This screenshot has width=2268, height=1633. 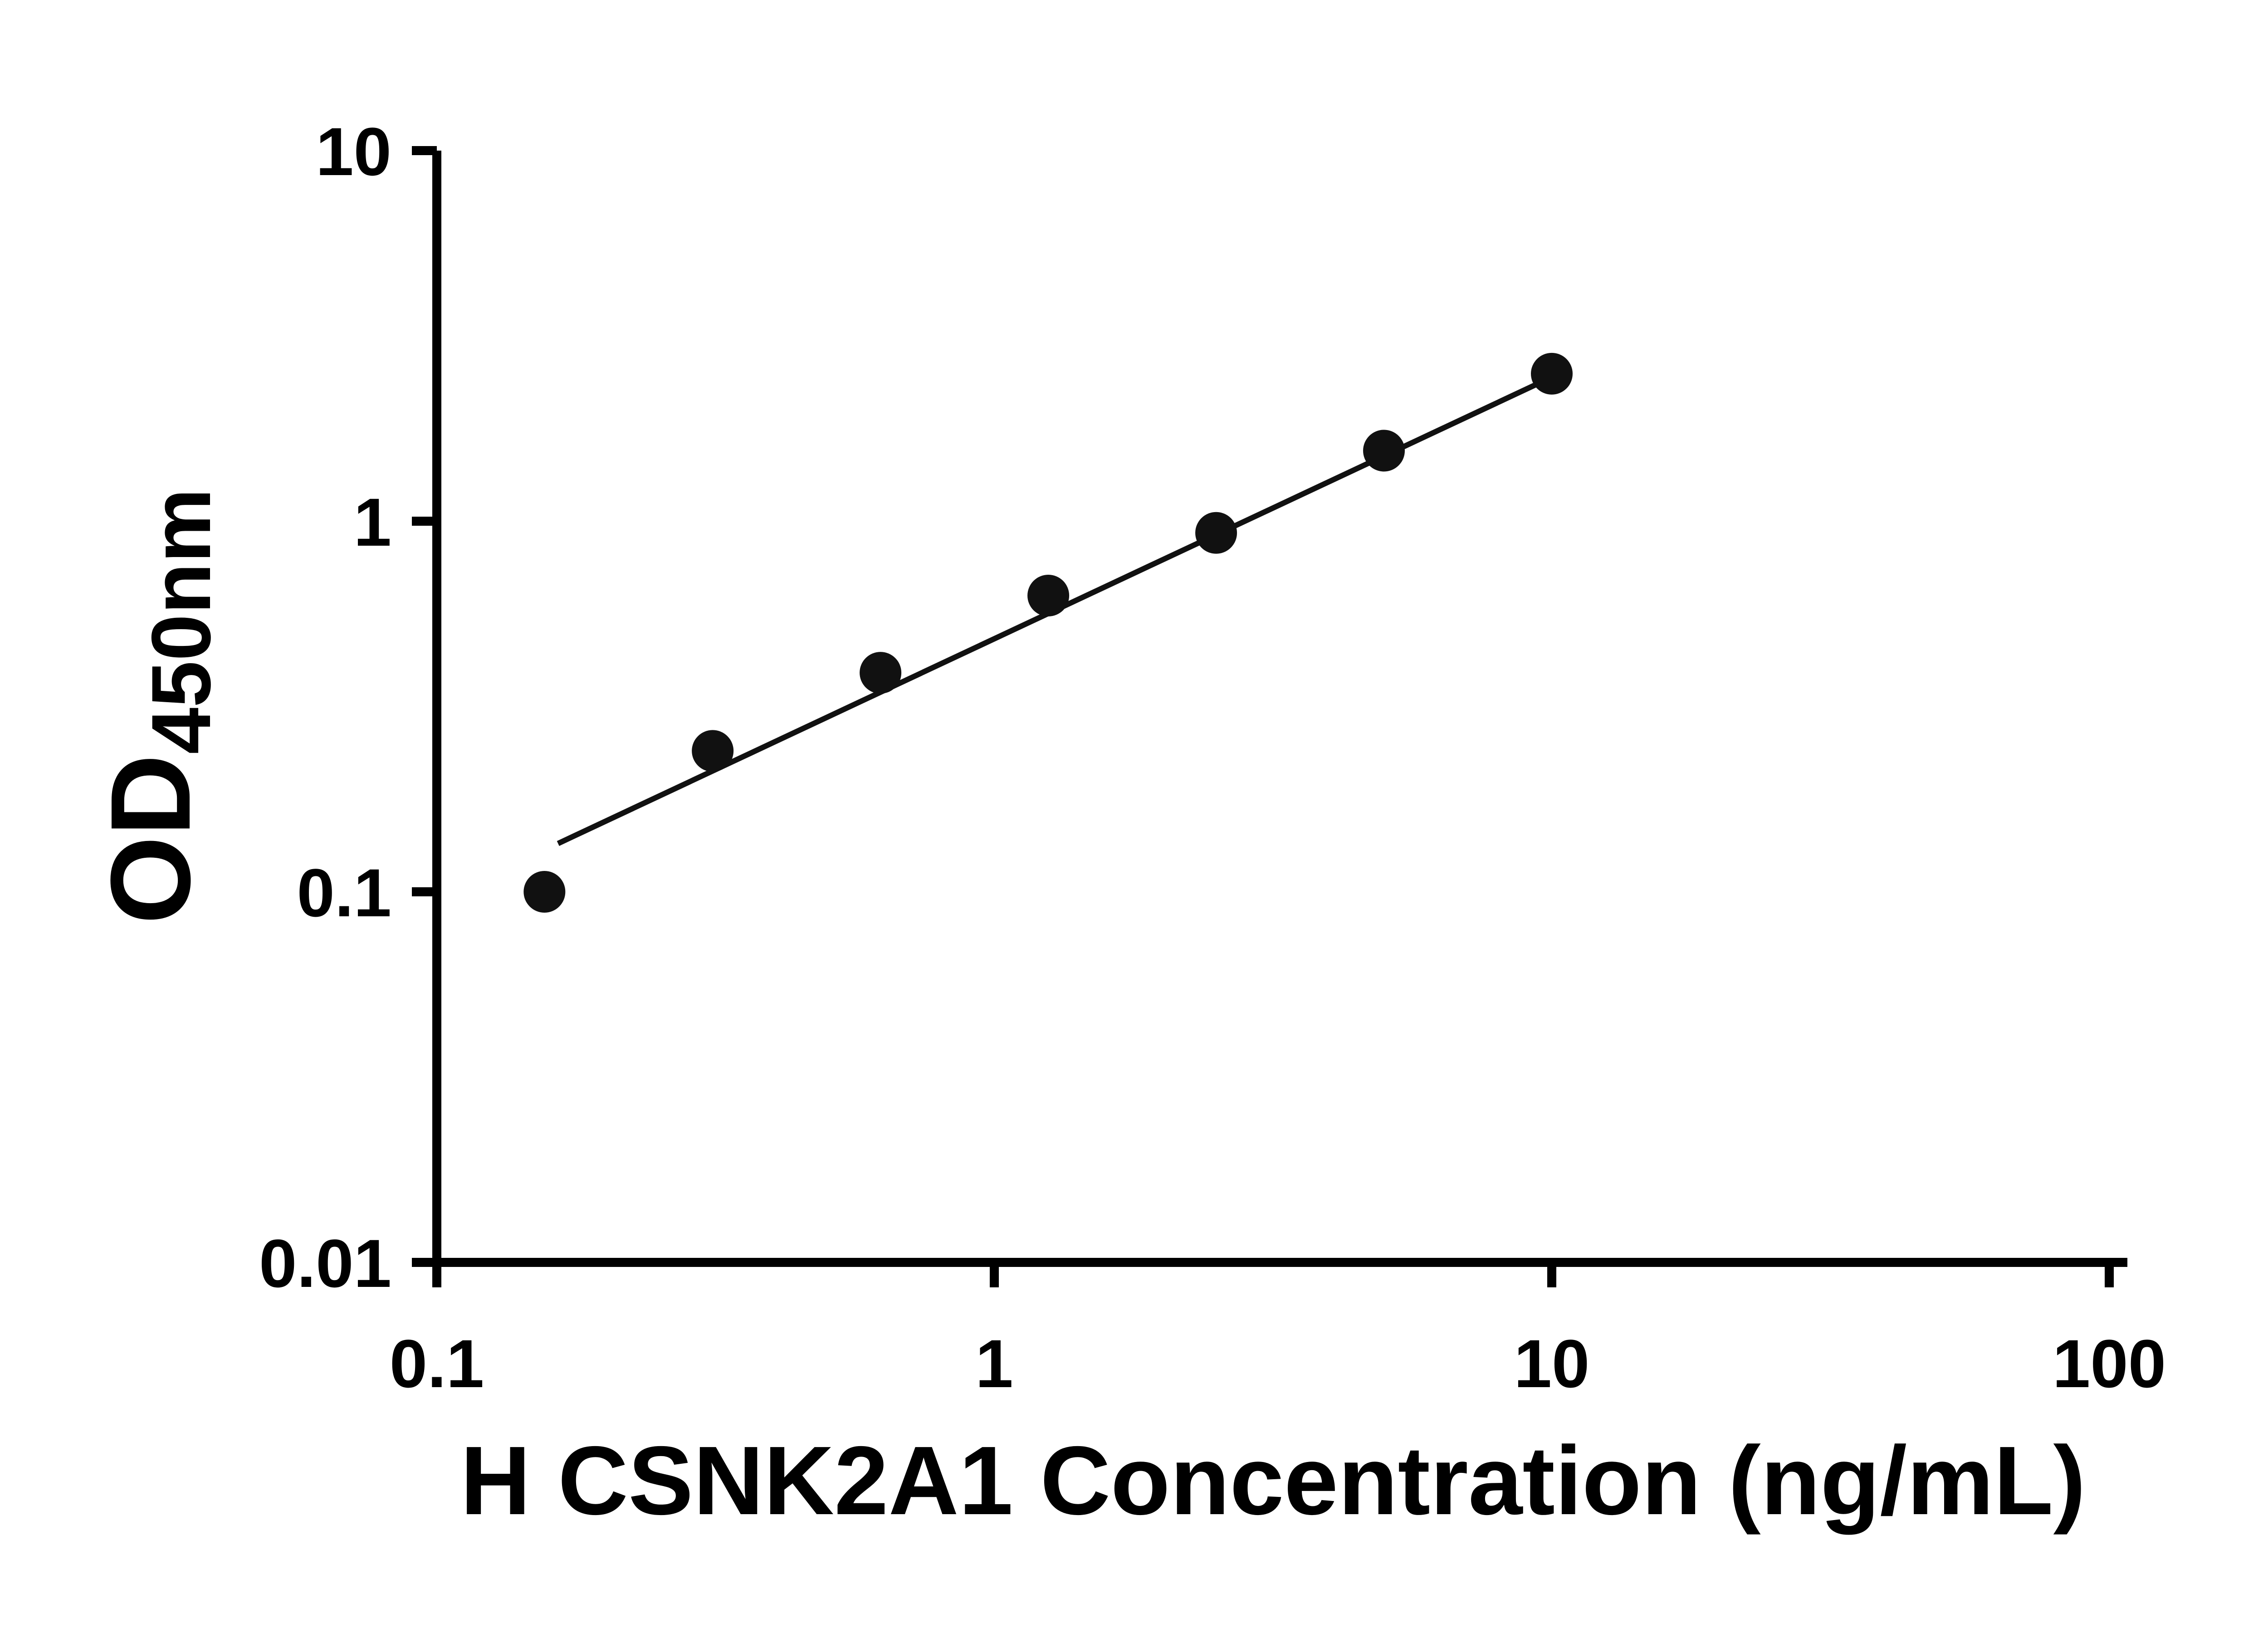 What do you see at coordinates (437, 1363) in the screenshot?
I see `x-axis-tick-label: 0.1` at bounding box center [437, 1363].